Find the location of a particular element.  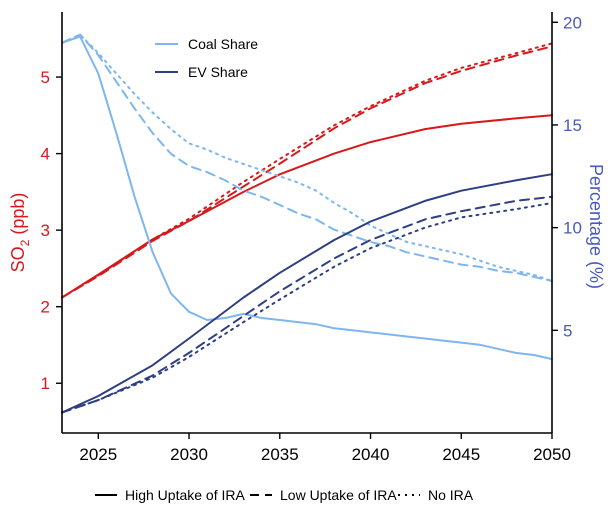

x-tick-label: 2035 is located at coordinates (280, 454).